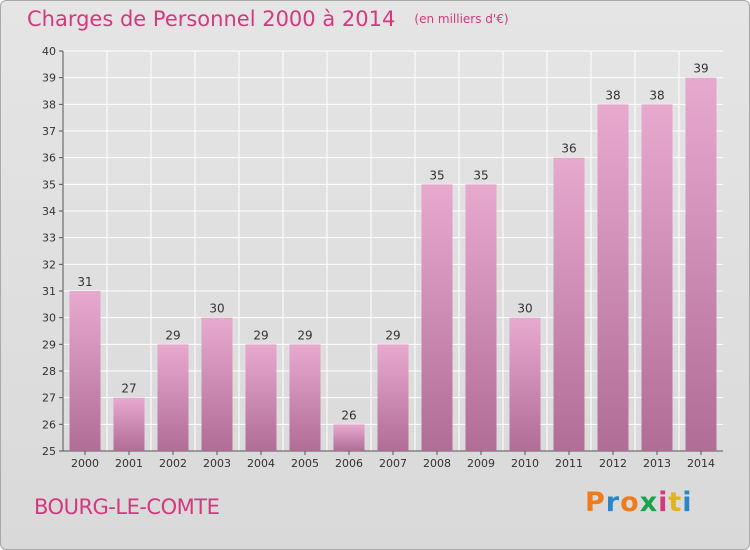 The image size is (750, 550). Describe the element at coordinates (393, 463) in the screenshot. I see `x-tick-label: 2007` at that location.